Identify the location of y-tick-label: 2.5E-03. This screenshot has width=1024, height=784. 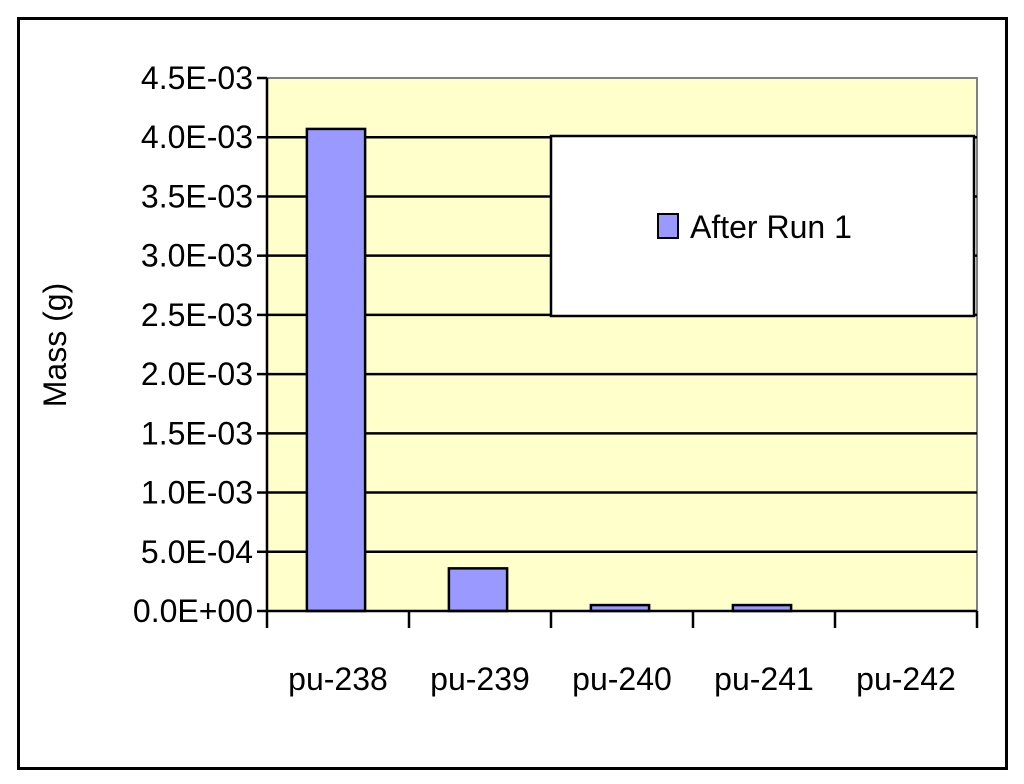
(197, 315).